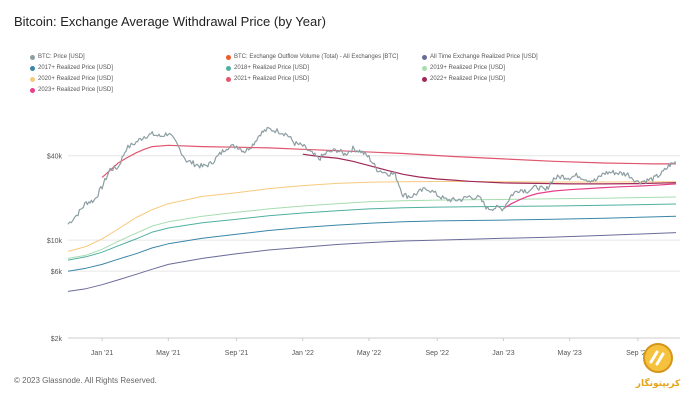 The height and width of the screenshot is (400, 700). What do you see at coordinates (55, 157) in the screenshot?
I see `y-tick-label: $40k` at bounding box center [55, 157].